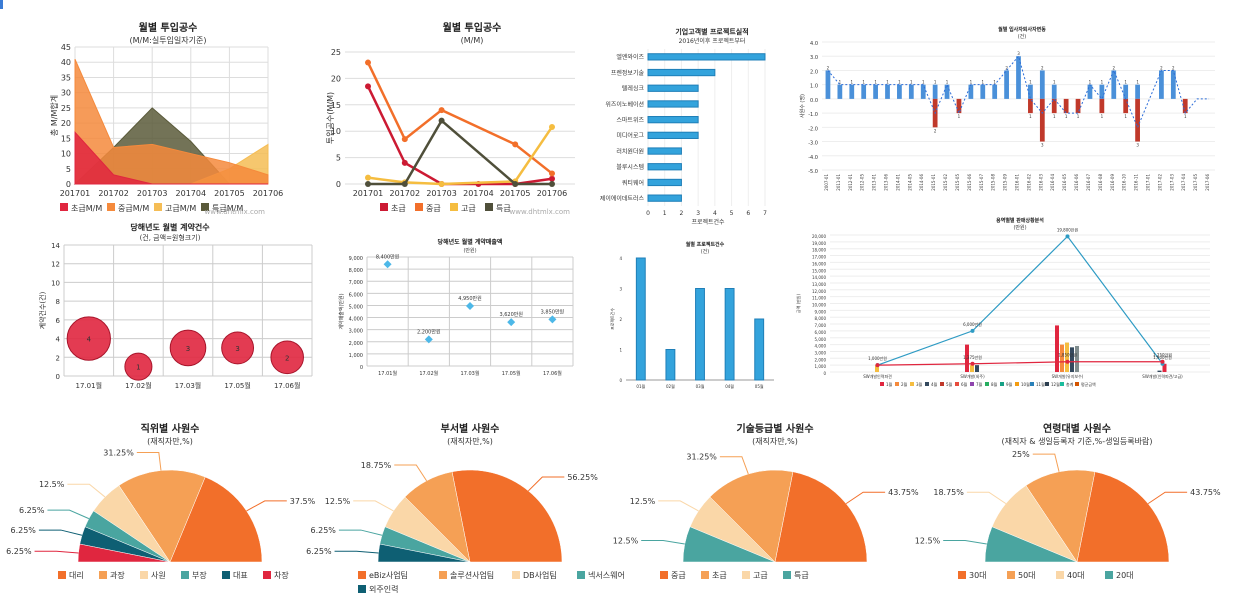  I want to click on x-tick-label: 17.02월, so click(428, 373).